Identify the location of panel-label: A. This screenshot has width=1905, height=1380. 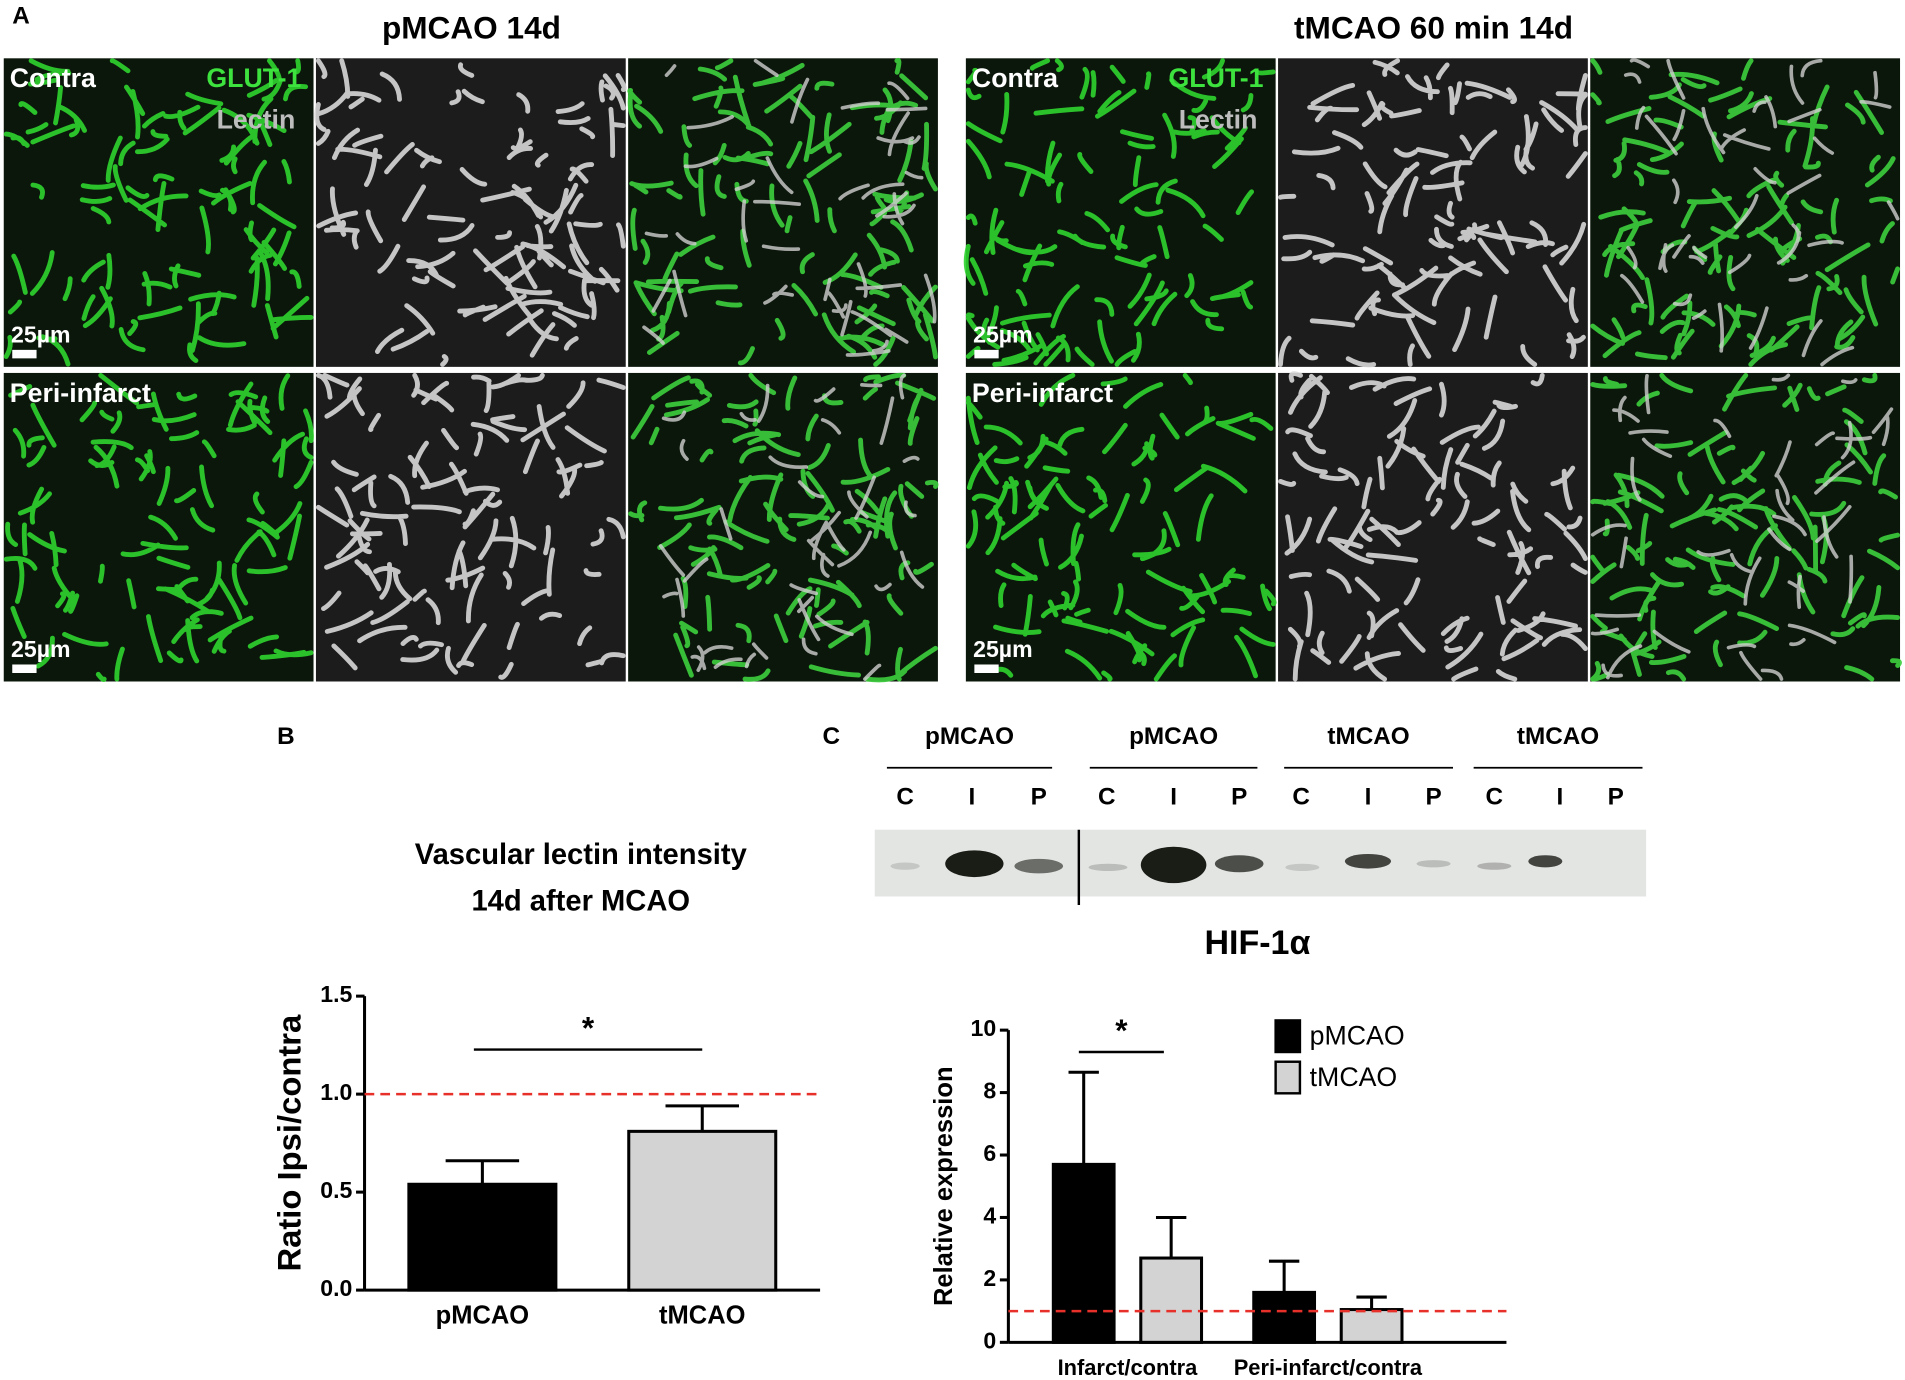
(21, 15).